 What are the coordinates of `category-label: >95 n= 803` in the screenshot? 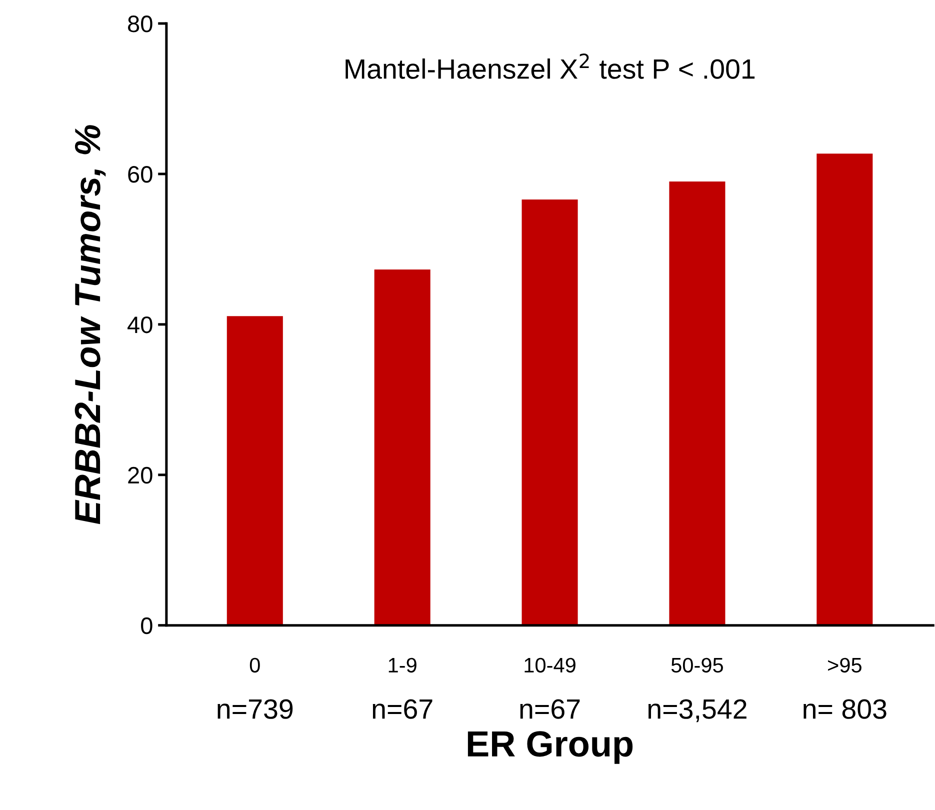 It's located at (845, 688).